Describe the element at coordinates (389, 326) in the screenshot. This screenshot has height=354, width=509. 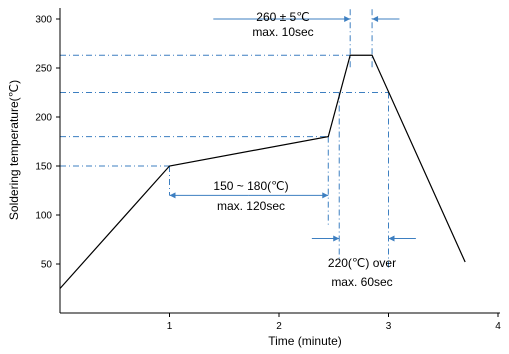
I see `x-tick-label-3: 3` at that location.